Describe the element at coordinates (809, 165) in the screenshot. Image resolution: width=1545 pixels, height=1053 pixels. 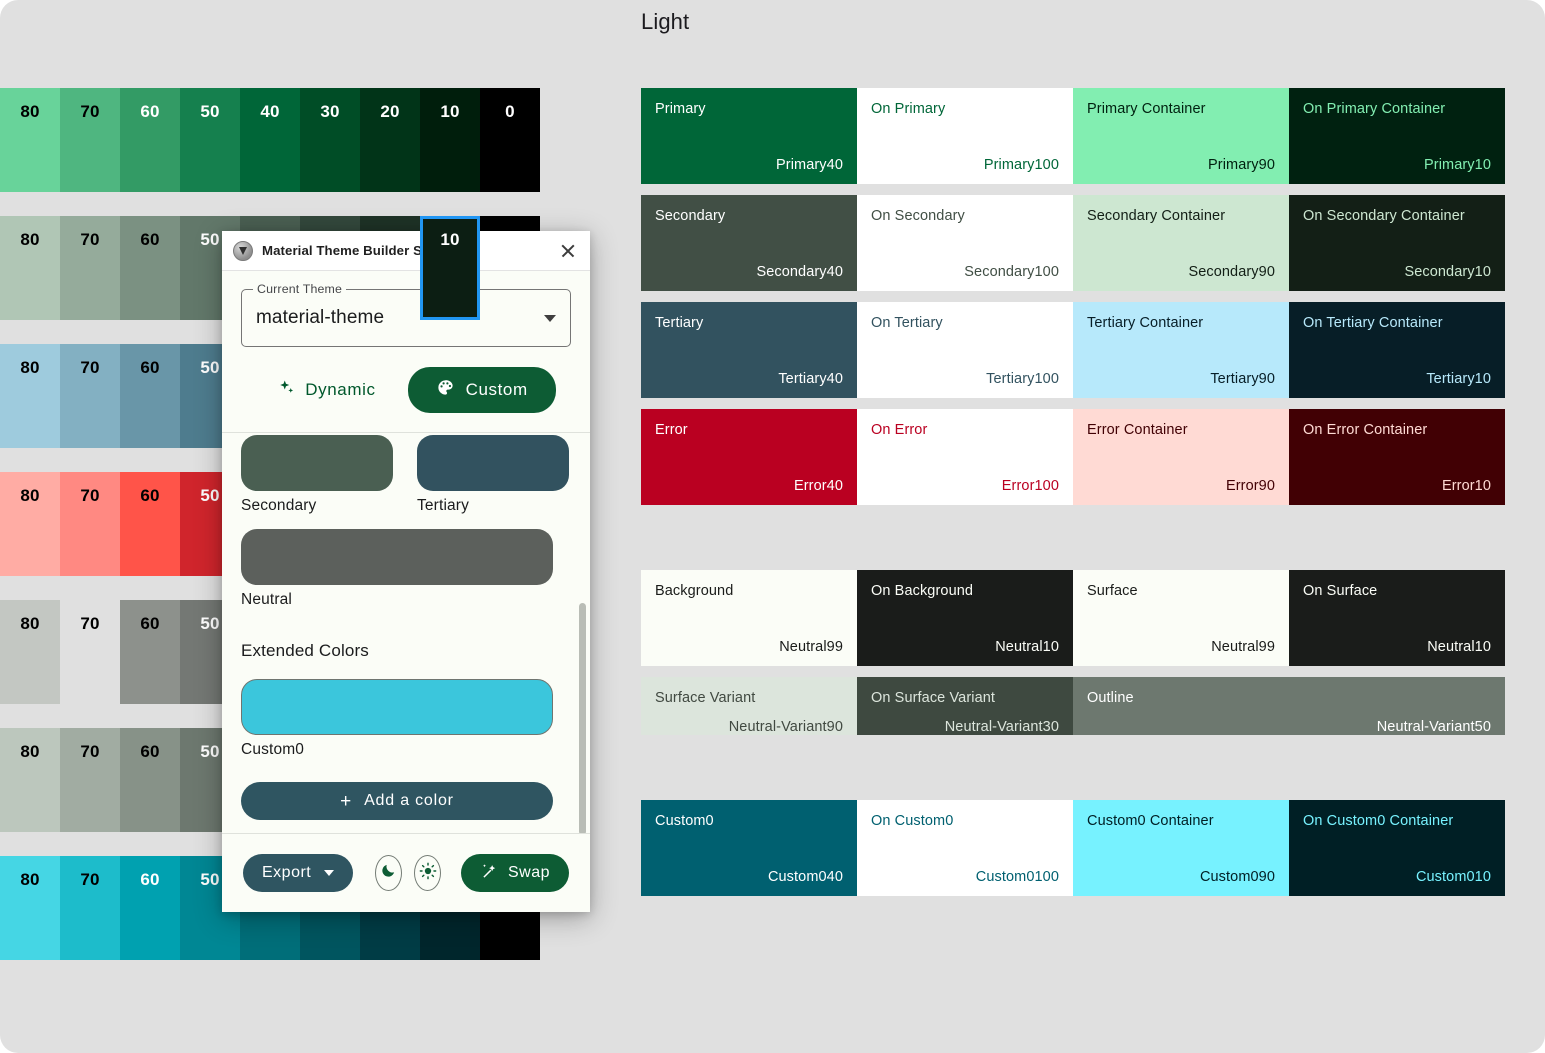
I see `role-card-token: Primary40` at that location.